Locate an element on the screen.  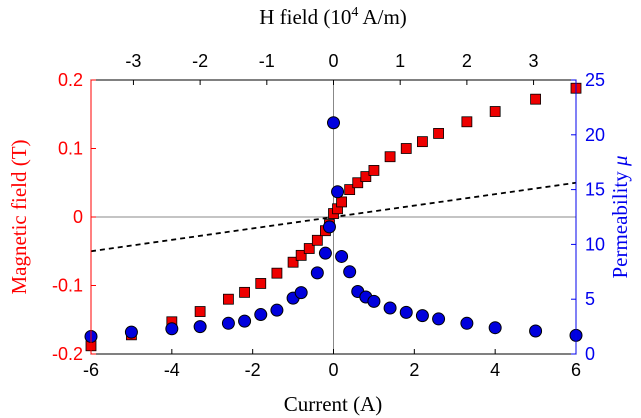
bottom-axis-ticks: -6 -4 -2 0 2 4 6 is located at coordinates (332, 364).